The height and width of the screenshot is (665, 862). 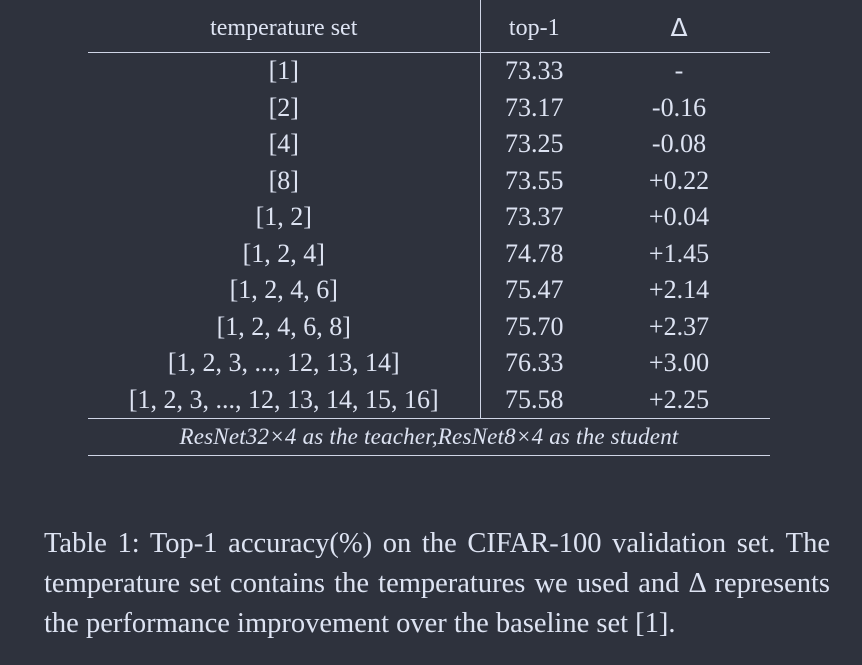 I want to click on cell-delta: +1.45, so click(x=679, y=253).